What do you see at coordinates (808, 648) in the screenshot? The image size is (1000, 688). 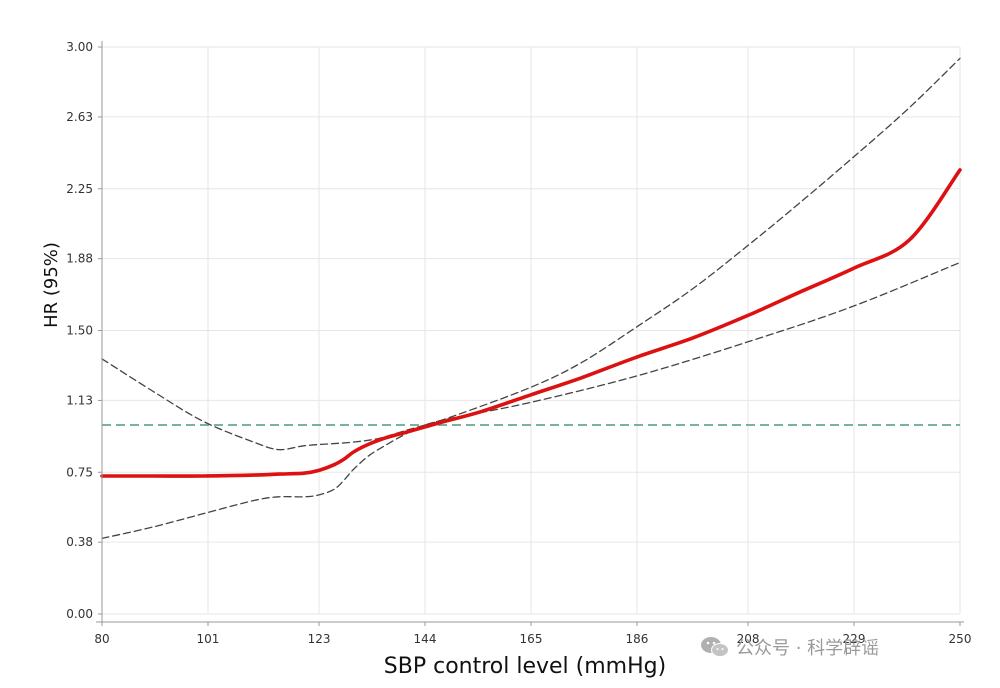 I see `watermark-text: 公众号 · 科学辟谣` at bounding box center [808, 648].